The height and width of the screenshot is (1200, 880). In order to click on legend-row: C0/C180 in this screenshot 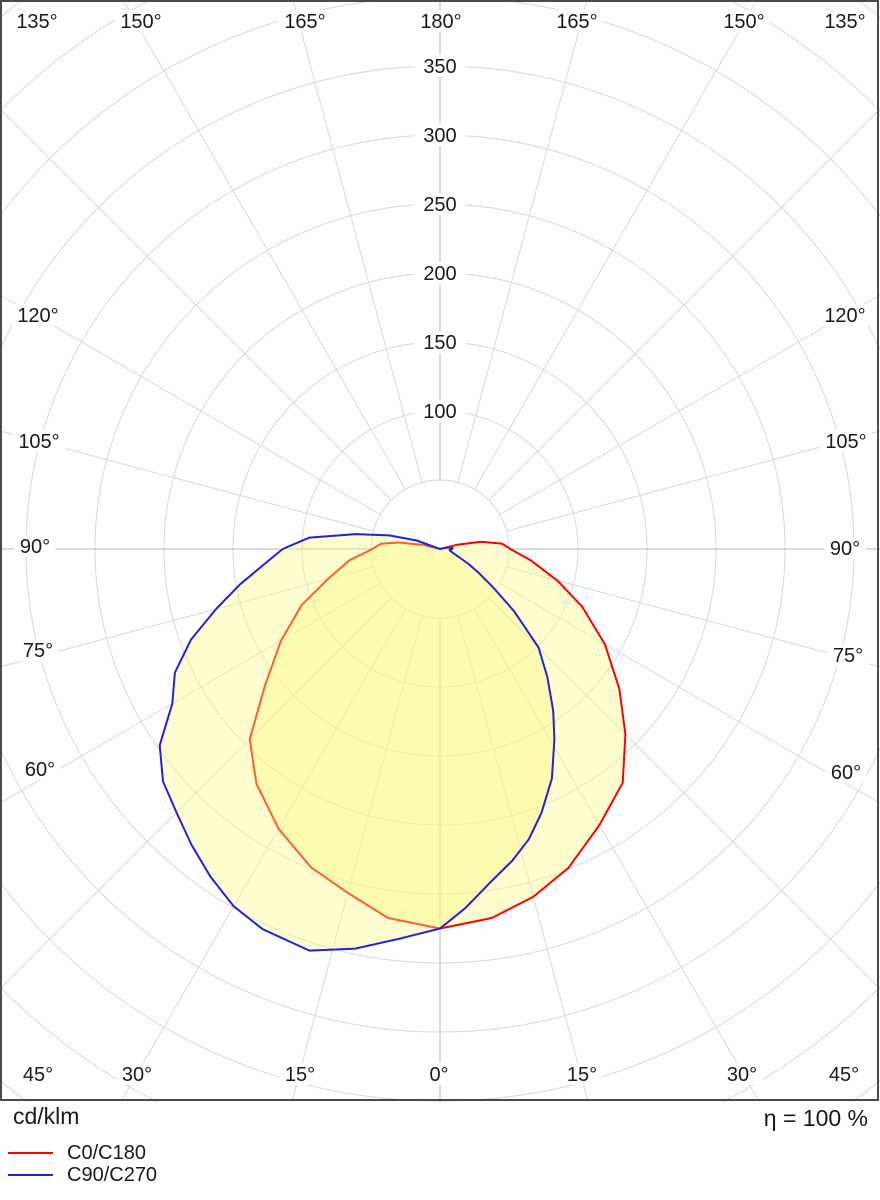, I will do `click(82, 1153)`.